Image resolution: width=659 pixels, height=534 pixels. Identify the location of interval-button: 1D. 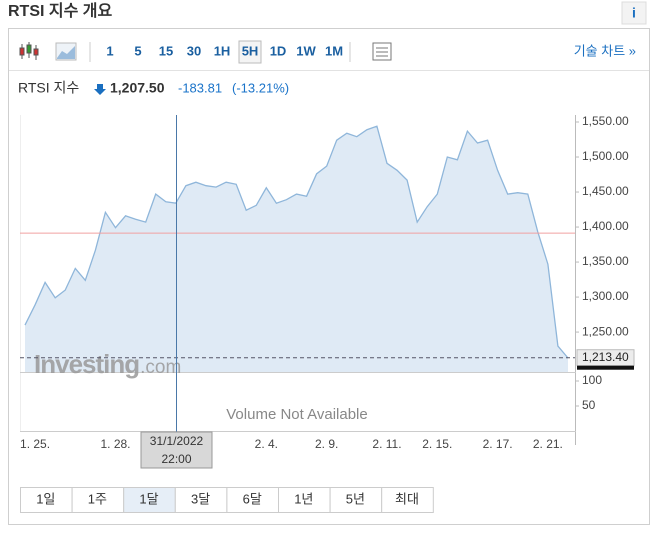
(278, 50).